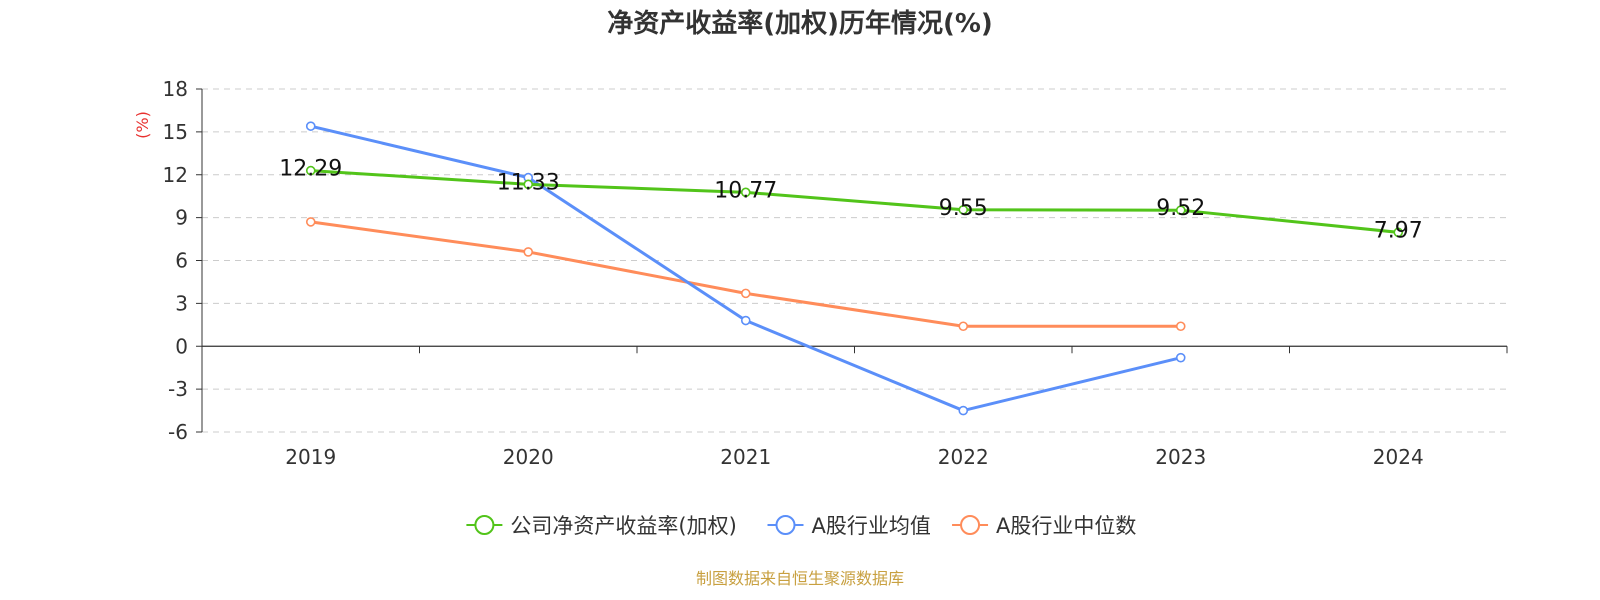  I want to click on data-label: 9.52, so click(1180, 208).